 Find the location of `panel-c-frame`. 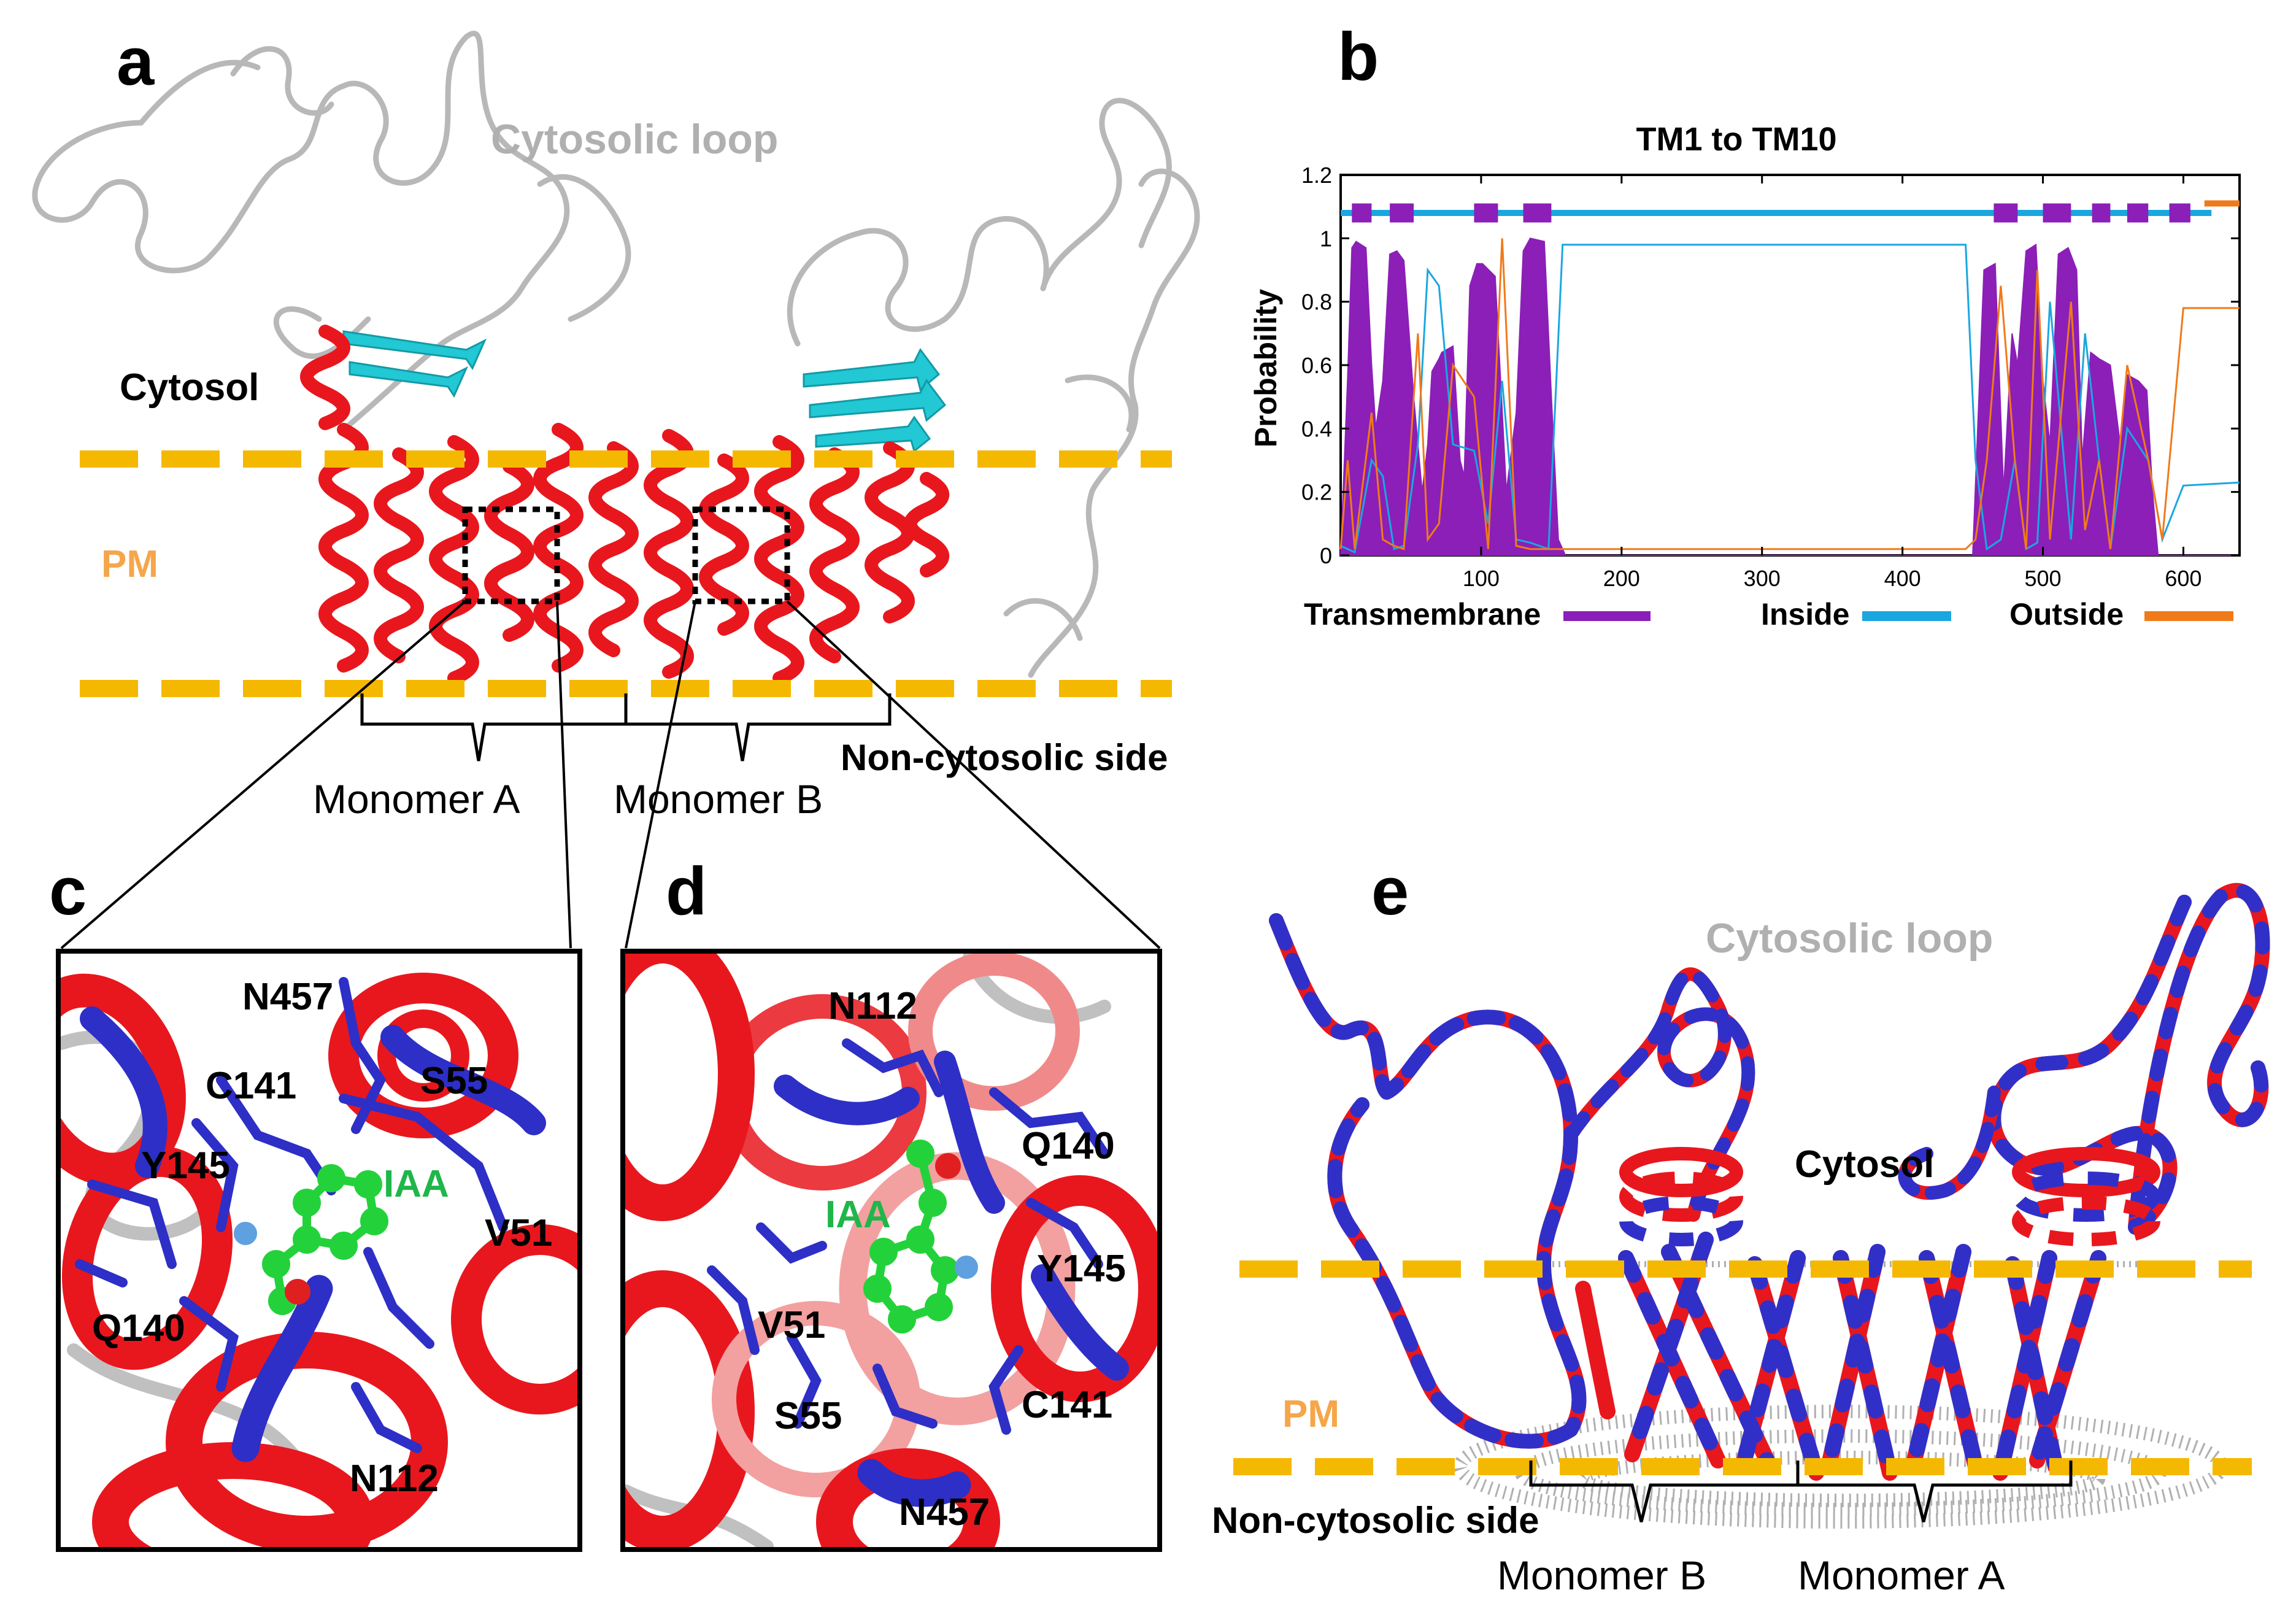

panel-c-frame is located at coordinates (319, 1250).